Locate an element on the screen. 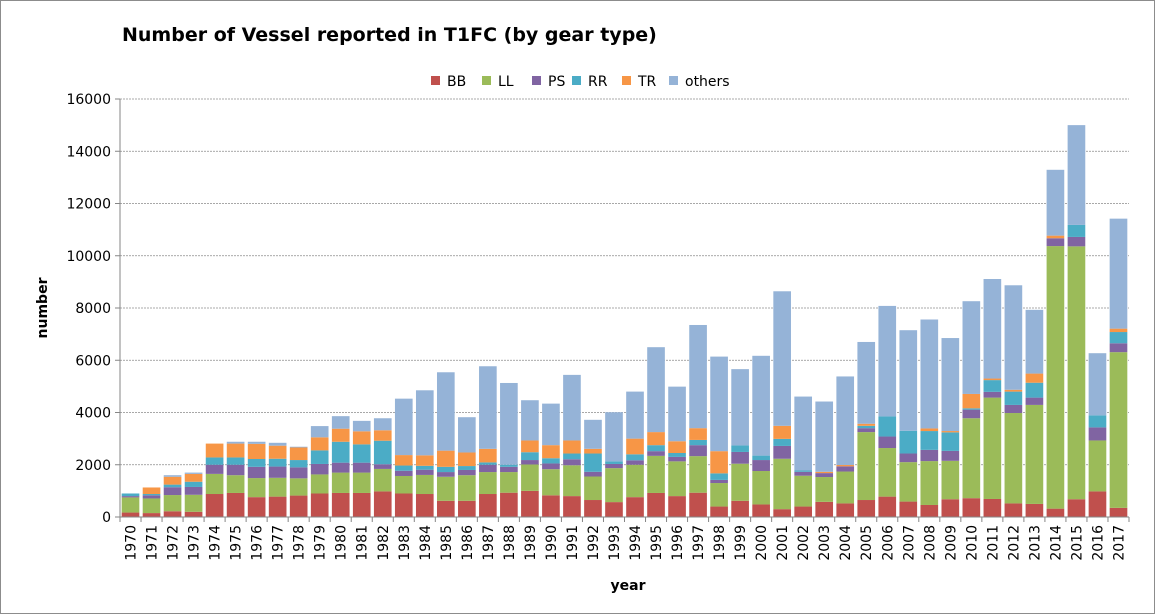  bar-segment-PS-2011 is located at coordinates (992, 394).